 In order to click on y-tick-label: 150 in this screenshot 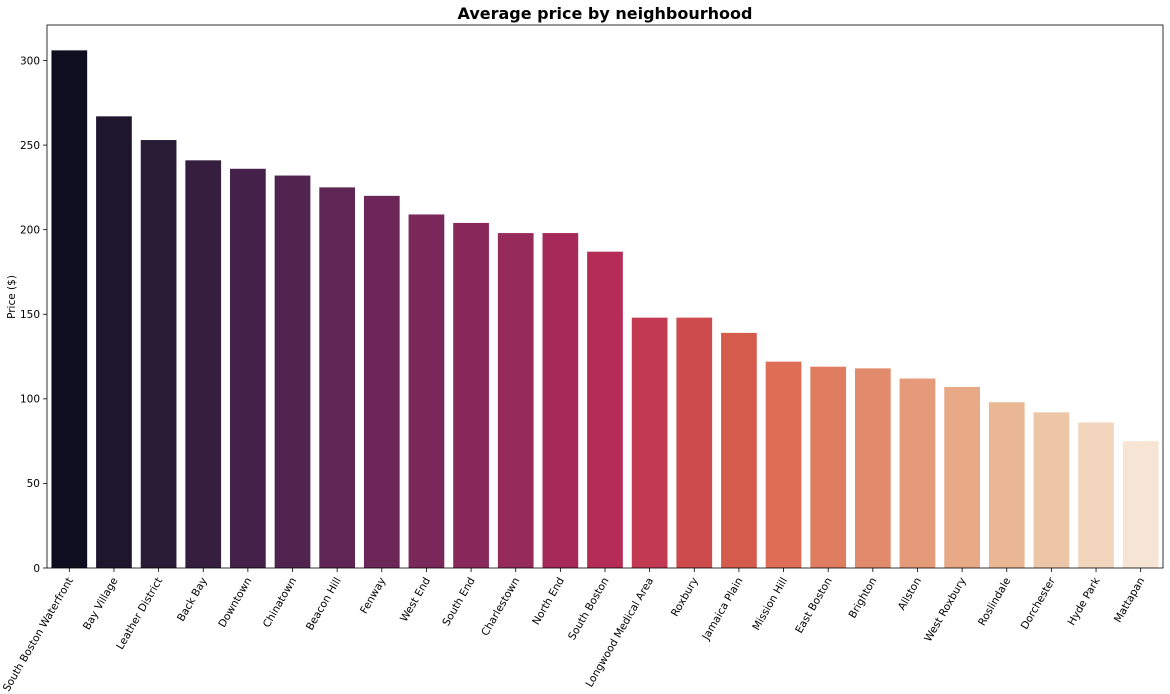, I will do `click(30, 315)`.